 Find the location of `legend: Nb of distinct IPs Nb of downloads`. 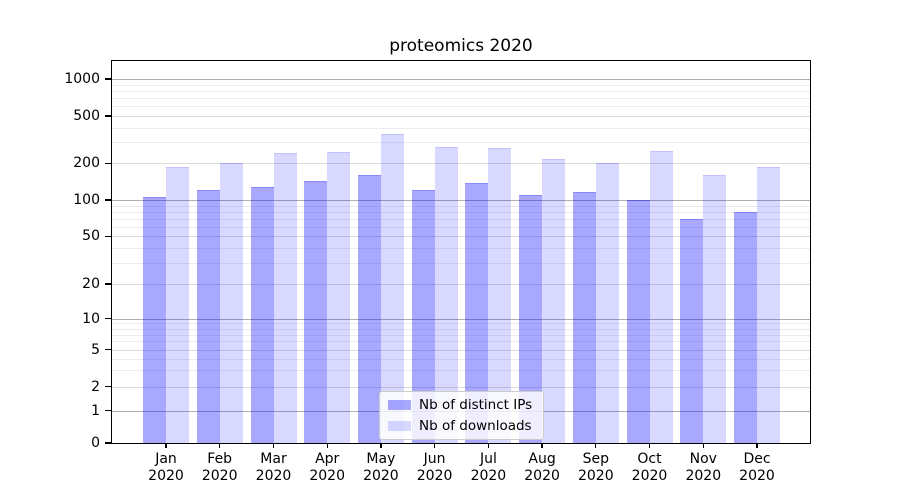

legend: Nb of distinct IPs Nb of downloads is located at coordinates (461, 415).